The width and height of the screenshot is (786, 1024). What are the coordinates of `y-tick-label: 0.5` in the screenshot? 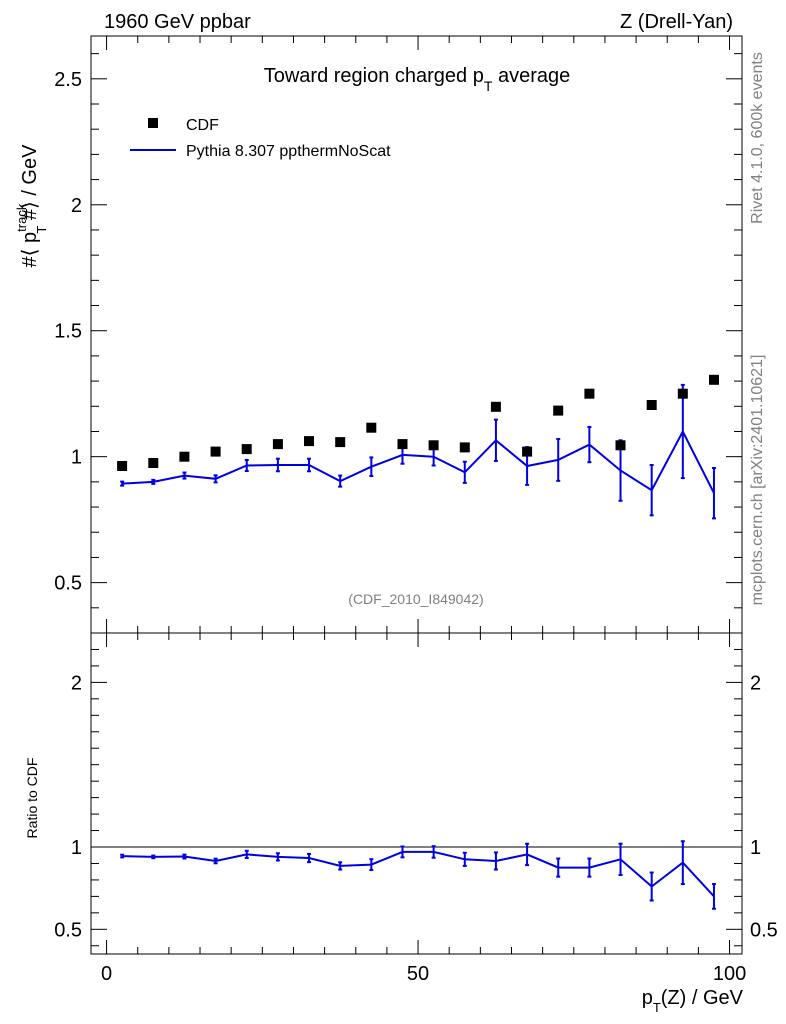 It's located at (68, 584).